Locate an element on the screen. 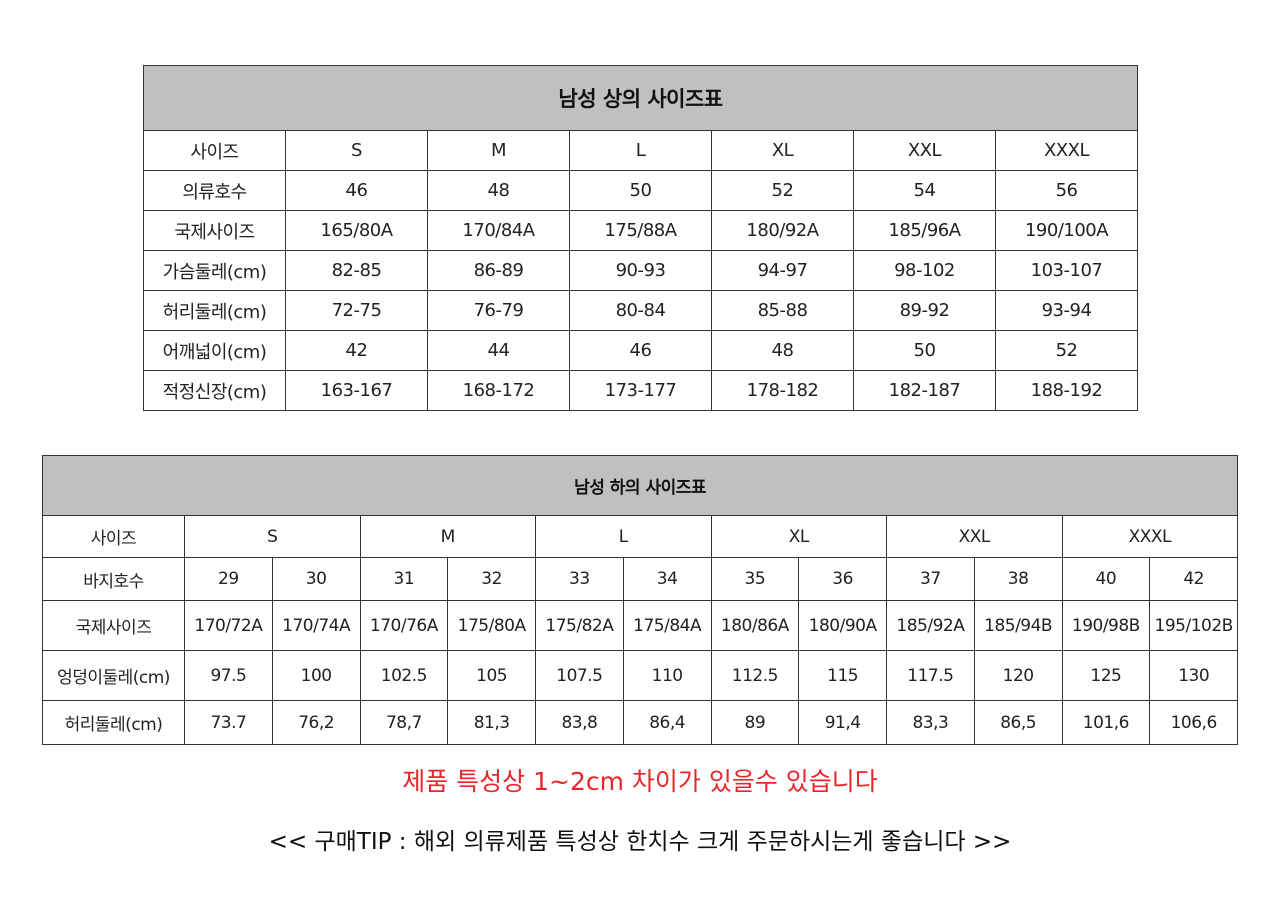  table-cell: 93-94 is located at coordinates (1066, 310).